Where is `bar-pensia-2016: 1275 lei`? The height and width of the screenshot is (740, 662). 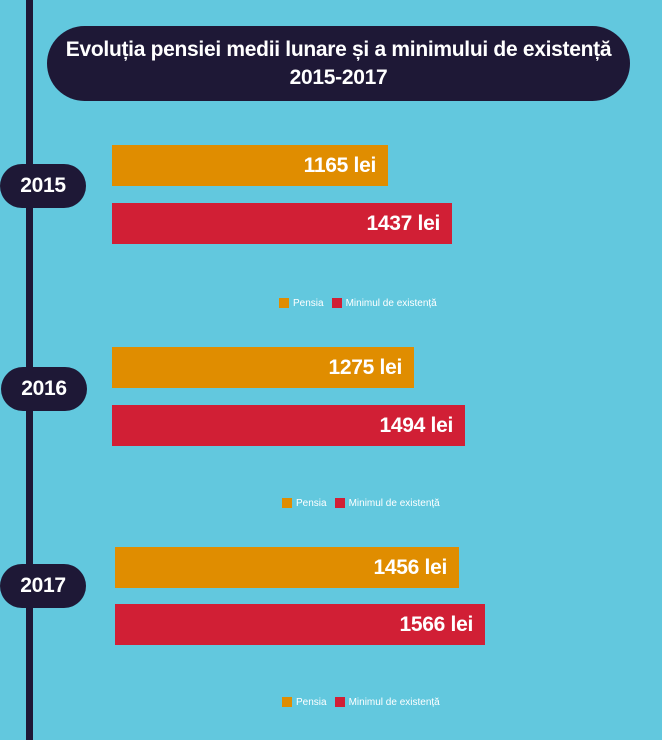
bar-pensia-2016: 1275 lei is located at coordinates (263, 367).